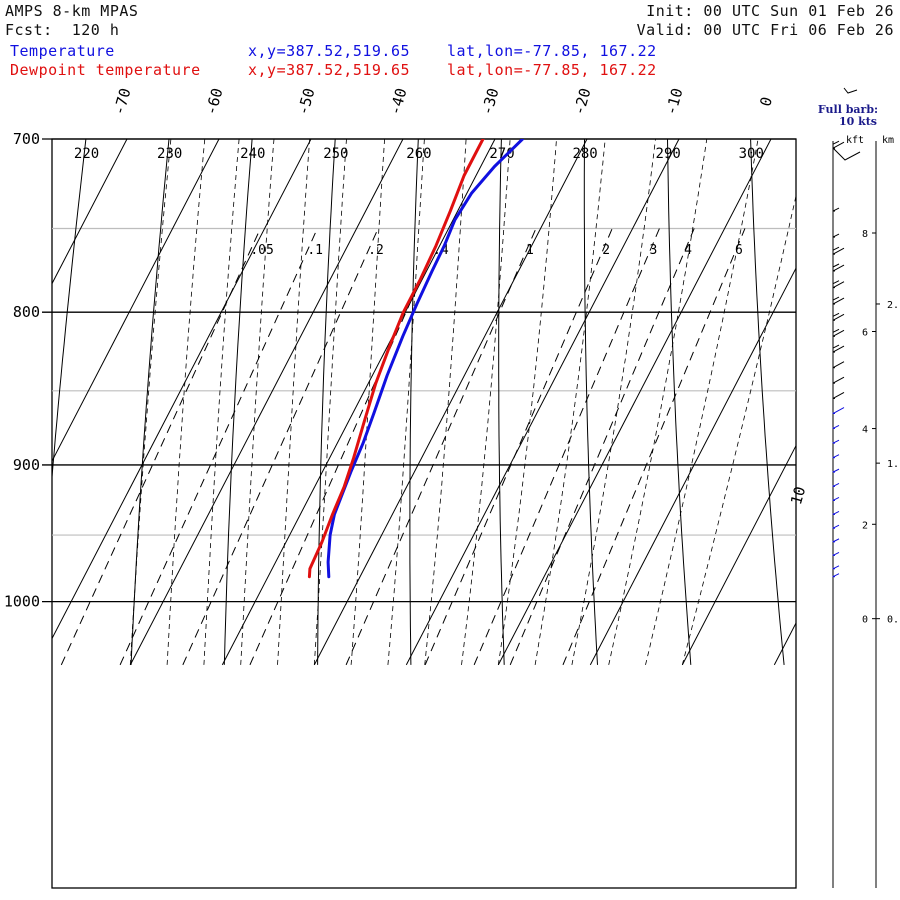 Image resolution: width=900 pixels, height=900 pixels. What do you see at coordinates (315, 250) in the screenshot?
I see `mixing-ratio-label: .1` at bounding box center [315, 250].